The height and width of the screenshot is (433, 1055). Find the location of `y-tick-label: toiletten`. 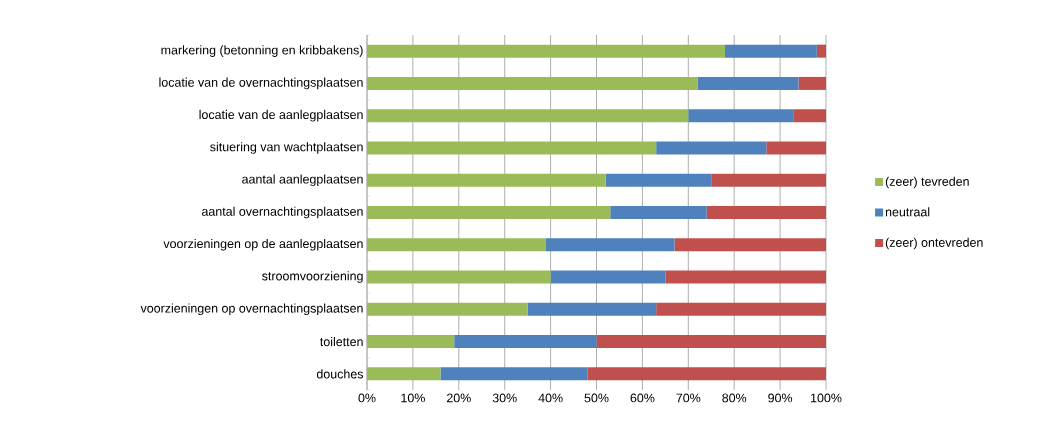

y-tick-label: toiletten is located at coordinates (341, 342).